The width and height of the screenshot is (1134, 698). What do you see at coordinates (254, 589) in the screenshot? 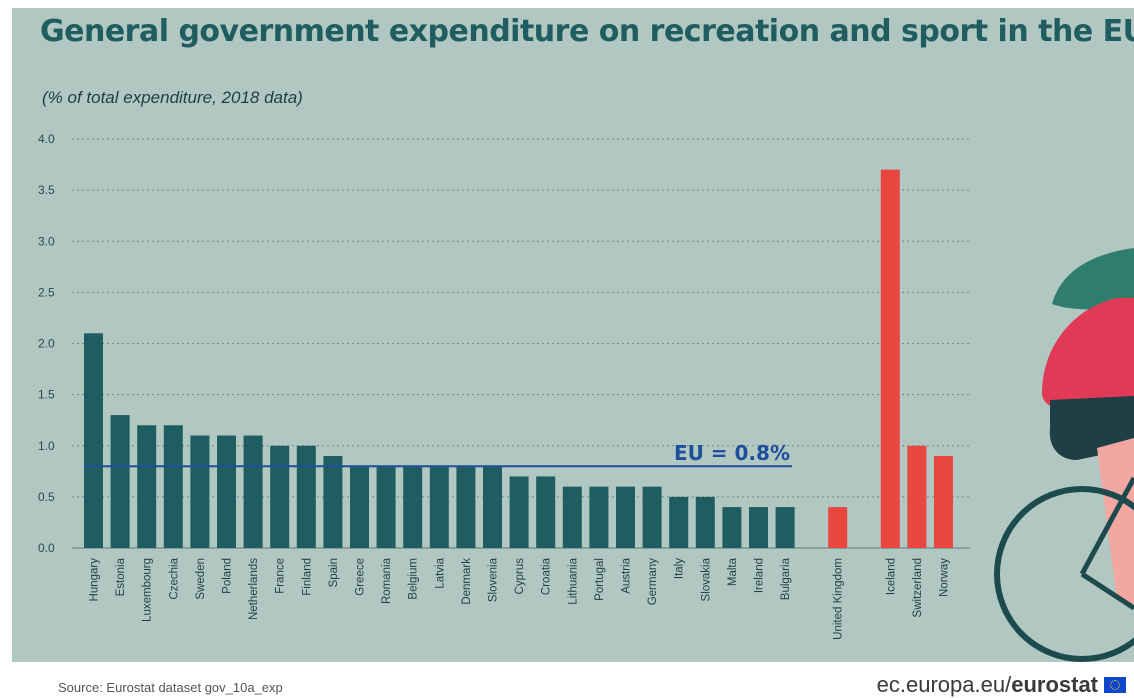
I see `x-tick-label: Netherlands` at bounding box center [254, 589].